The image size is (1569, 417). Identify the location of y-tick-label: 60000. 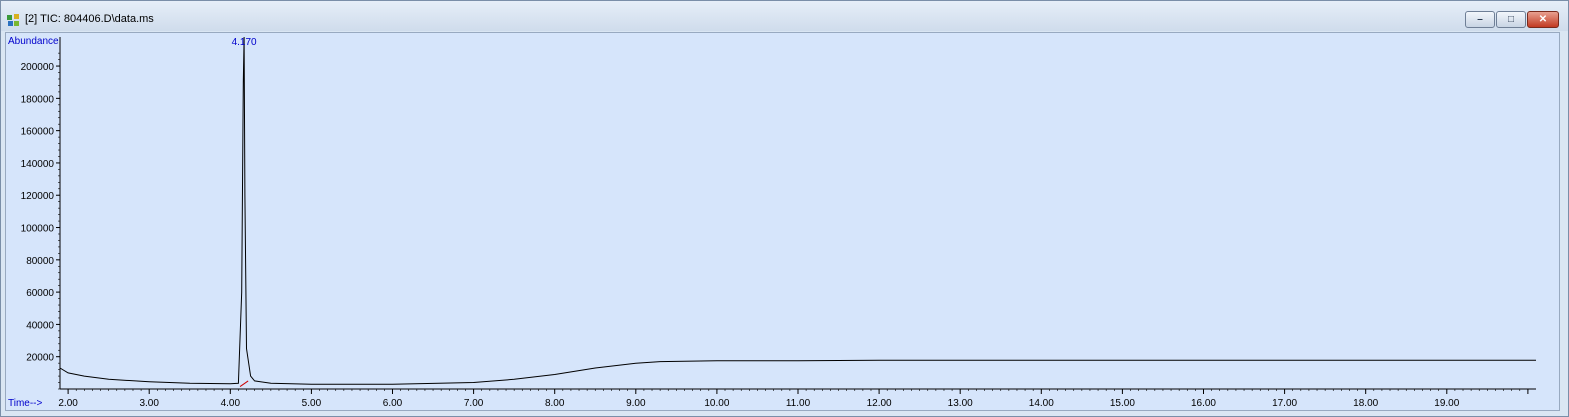
(40, 293).